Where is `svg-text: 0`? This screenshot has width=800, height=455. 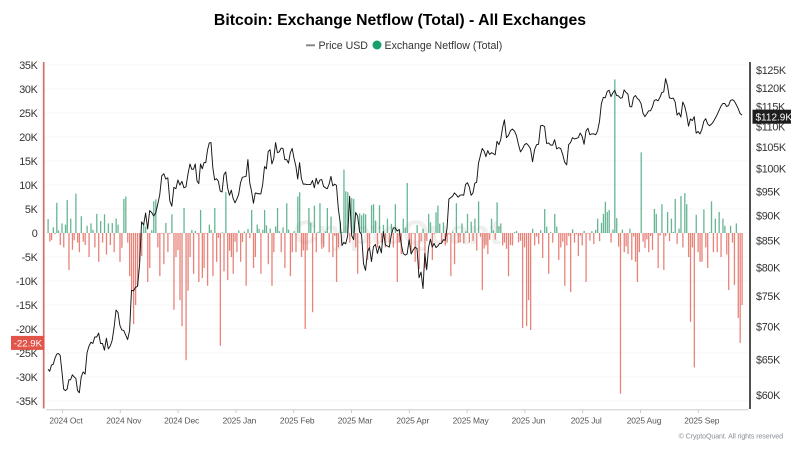 svg-text: 0 is located at coordinates (35, 234).